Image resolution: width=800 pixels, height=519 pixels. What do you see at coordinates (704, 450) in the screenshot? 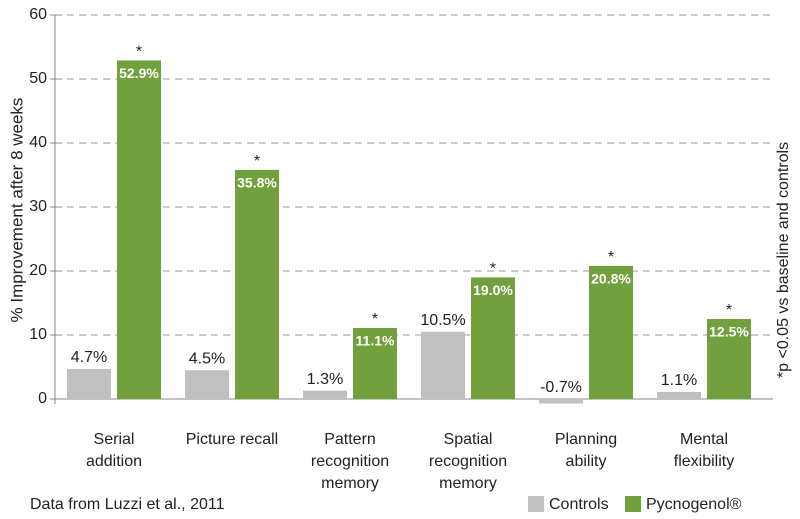
I see `x-tick-label: Mental flexibility` at bounding box center [704, 450].